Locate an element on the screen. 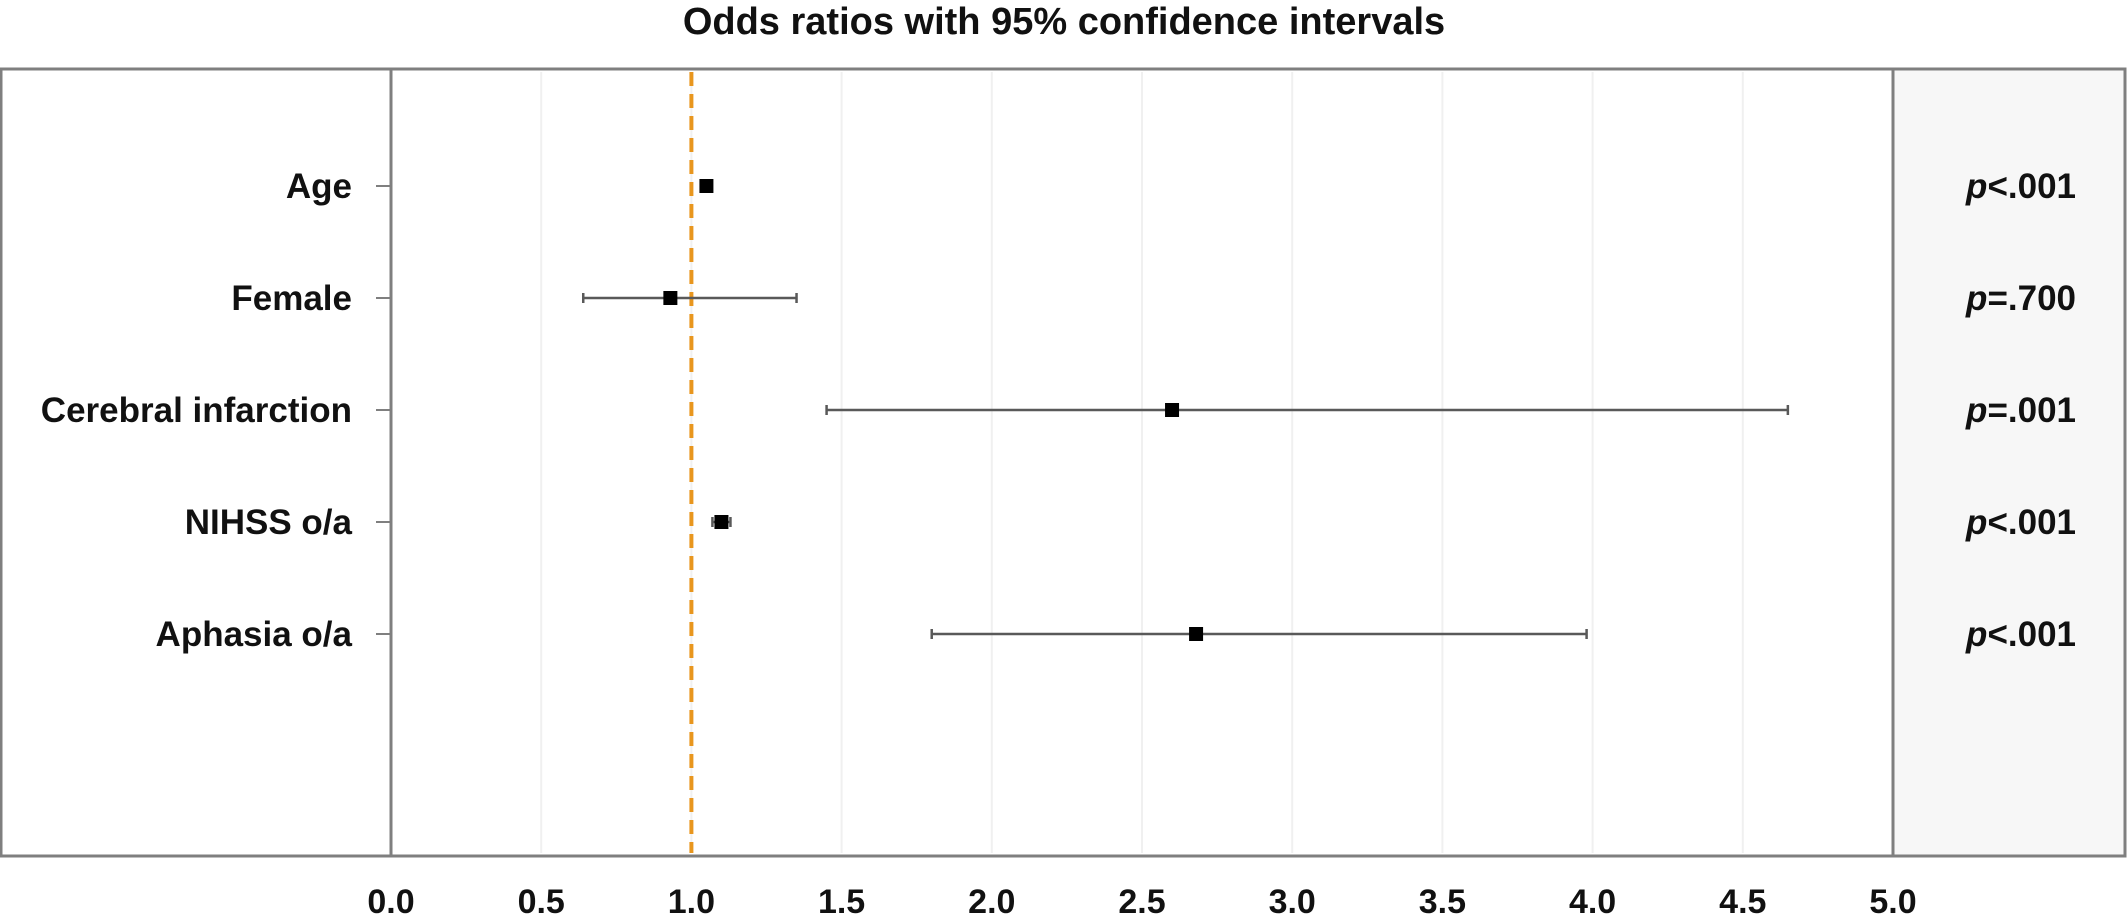 The image size is (2128, 921). x-tick-label: 1.5 is located at coordinates (841, 902).